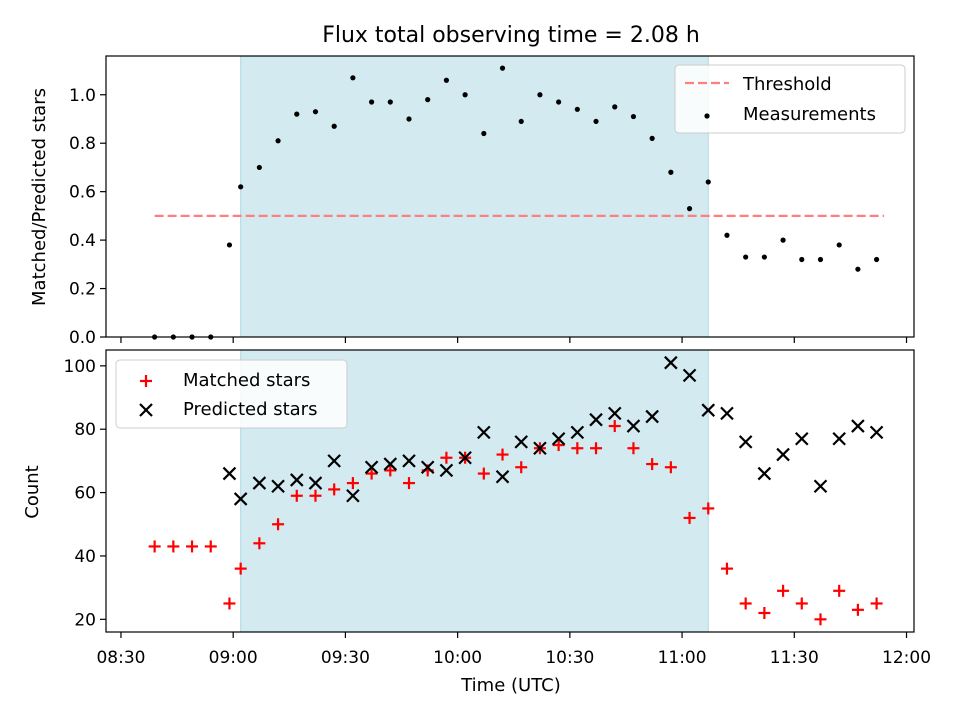 The width and height of the screenshot is (960, 724). Describe the element at coordinates (82, 96) in the screenshot. I see `top-y-tick-label: 1.0` at that location.